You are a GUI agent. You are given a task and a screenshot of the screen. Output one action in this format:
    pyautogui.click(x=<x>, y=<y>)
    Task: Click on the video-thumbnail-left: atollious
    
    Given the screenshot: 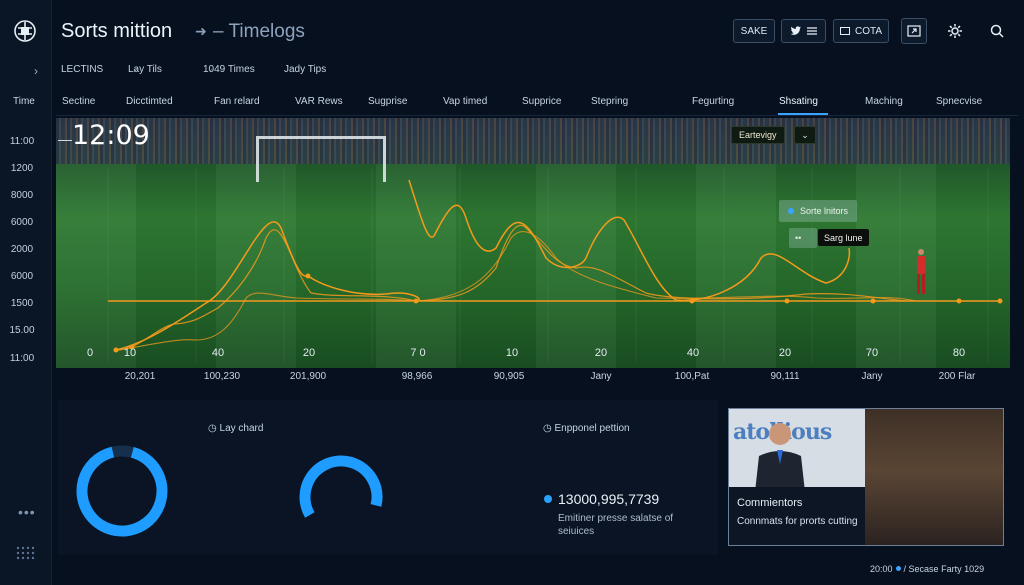 What is the action you would take?
    pyautogui.click(x=797, y=450)
    